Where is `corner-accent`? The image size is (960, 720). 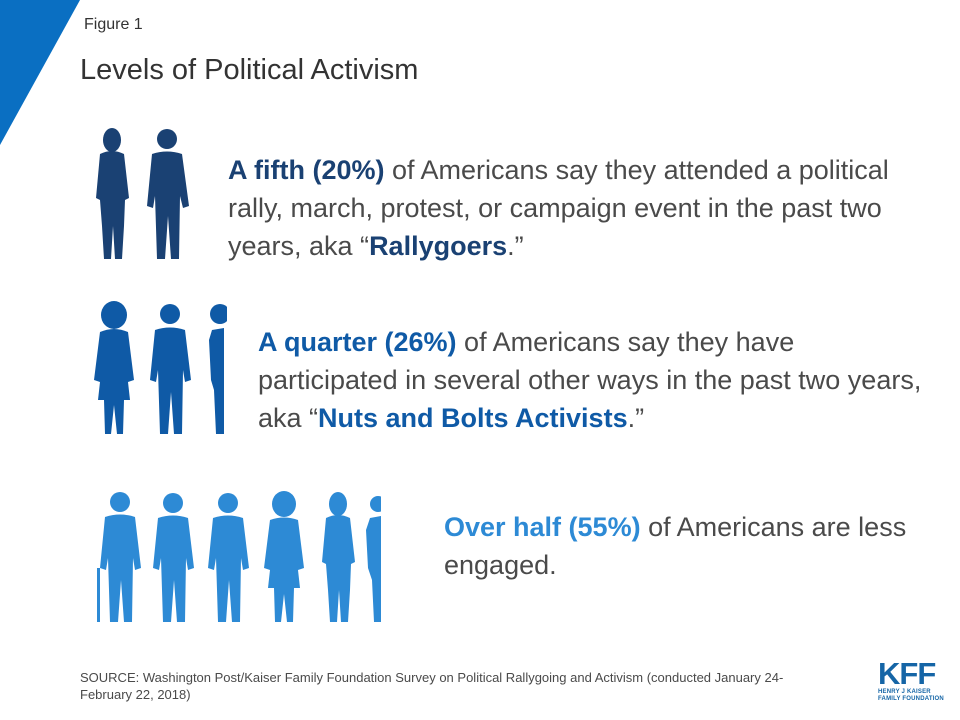
corner-accent is located at coordinates (40, 72).